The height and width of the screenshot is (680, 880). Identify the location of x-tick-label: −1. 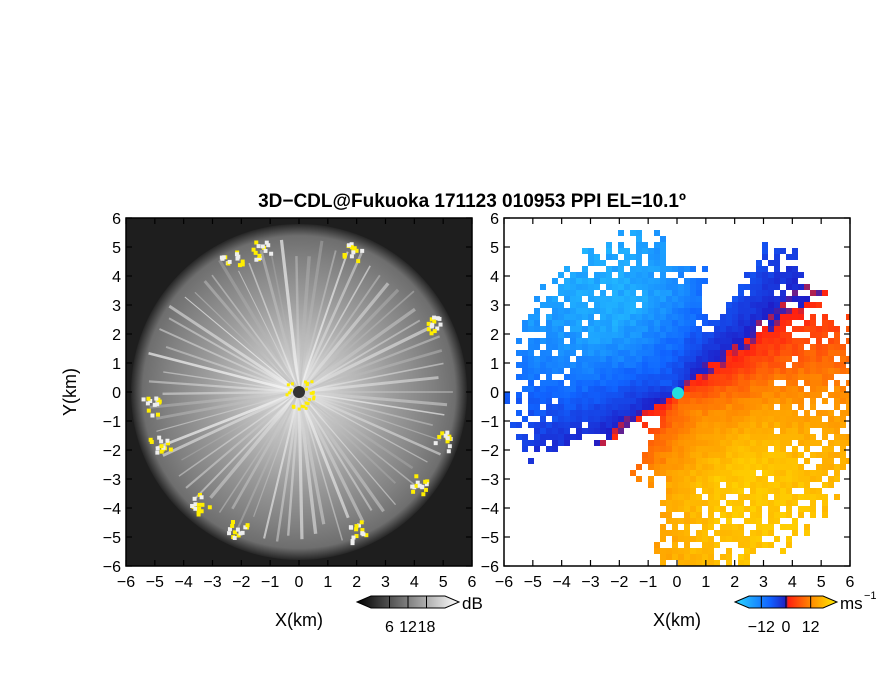
(648, 582).